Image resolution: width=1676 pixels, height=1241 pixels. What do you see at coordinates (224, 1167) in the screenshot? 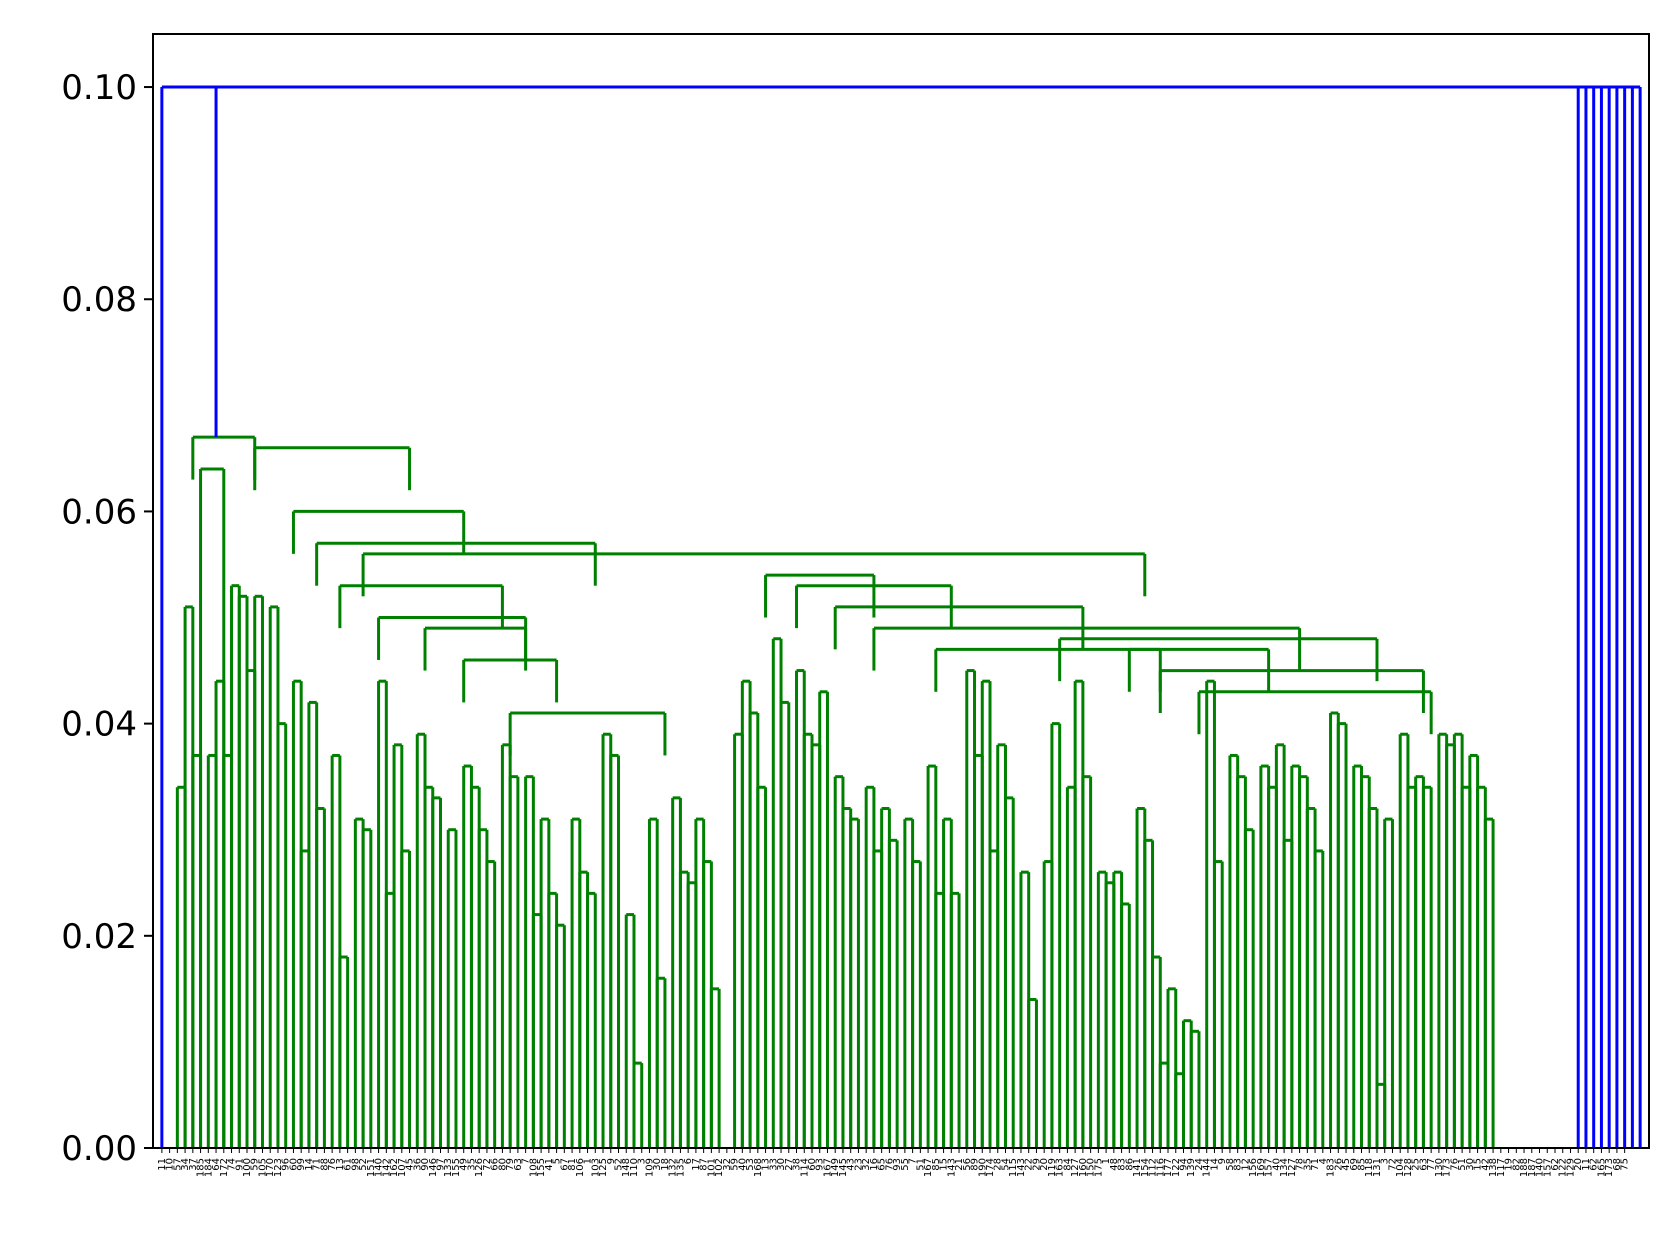
I see `leaf-label: 172` at bounding box center [224, 1167].